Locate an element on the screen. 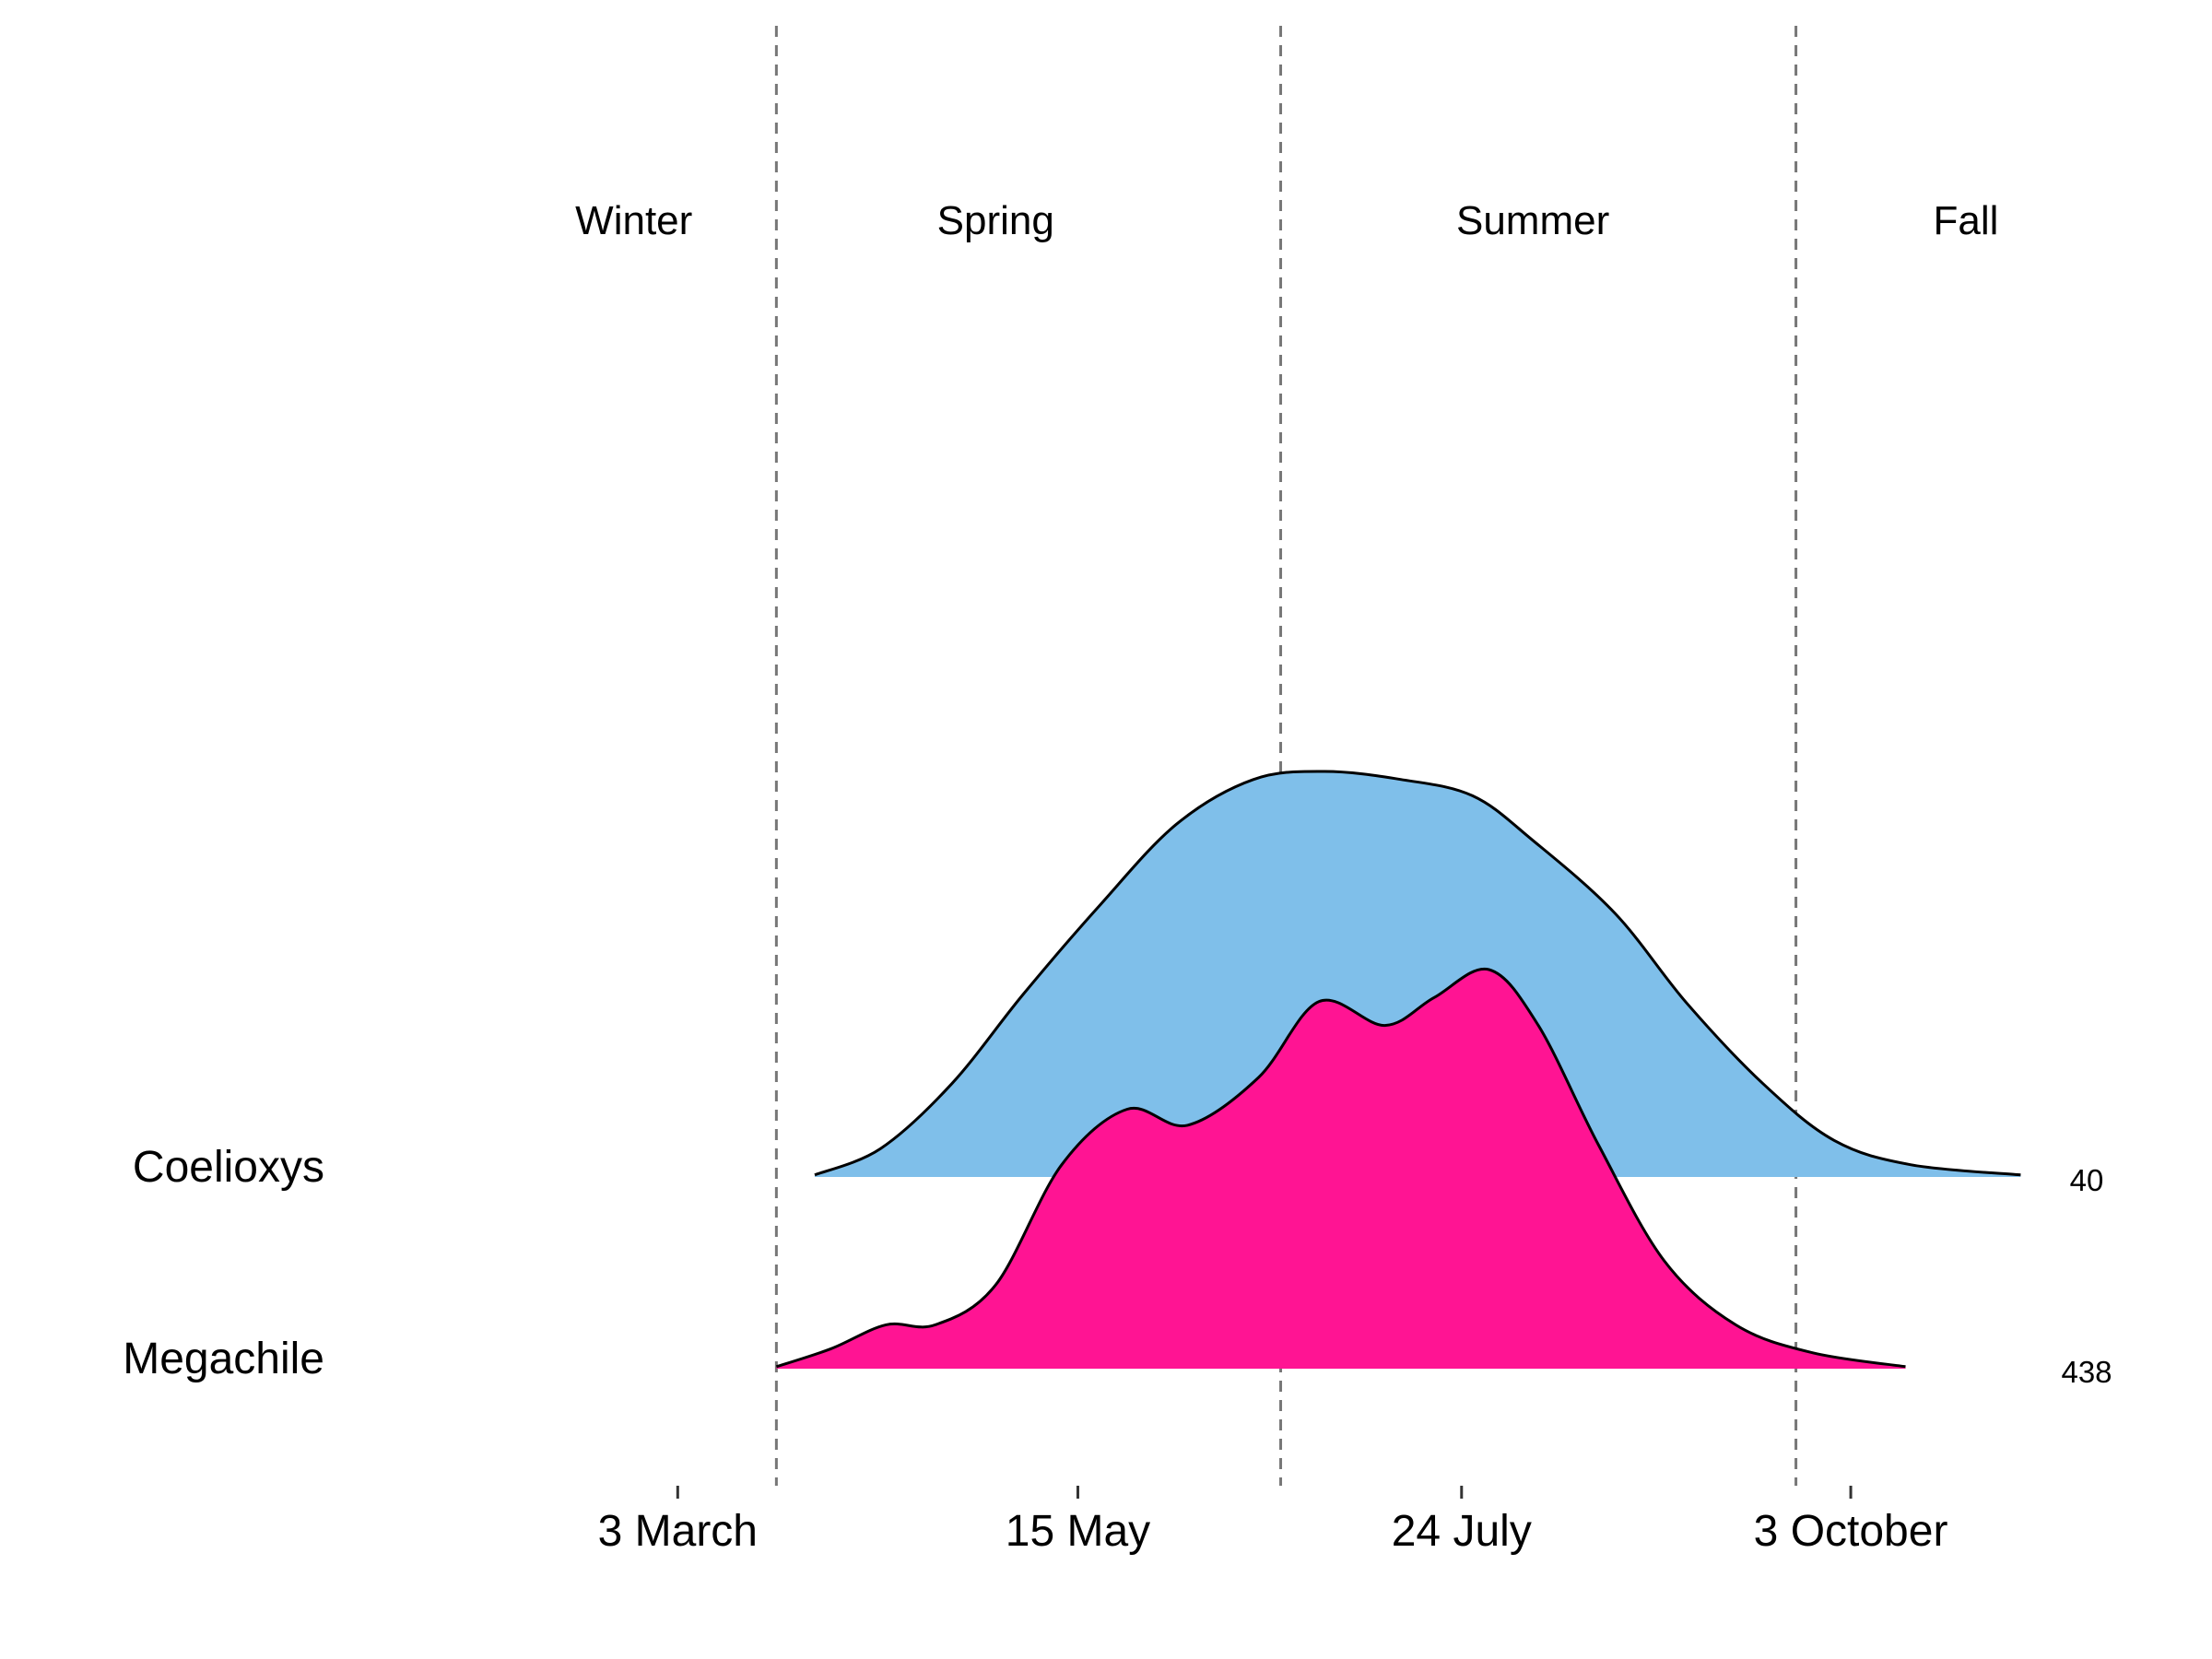 Image resolution: width=2212 pixels, height=1659 pixels. species-labels: Coelioxys Megachile is located at coordinates (223, 1263).